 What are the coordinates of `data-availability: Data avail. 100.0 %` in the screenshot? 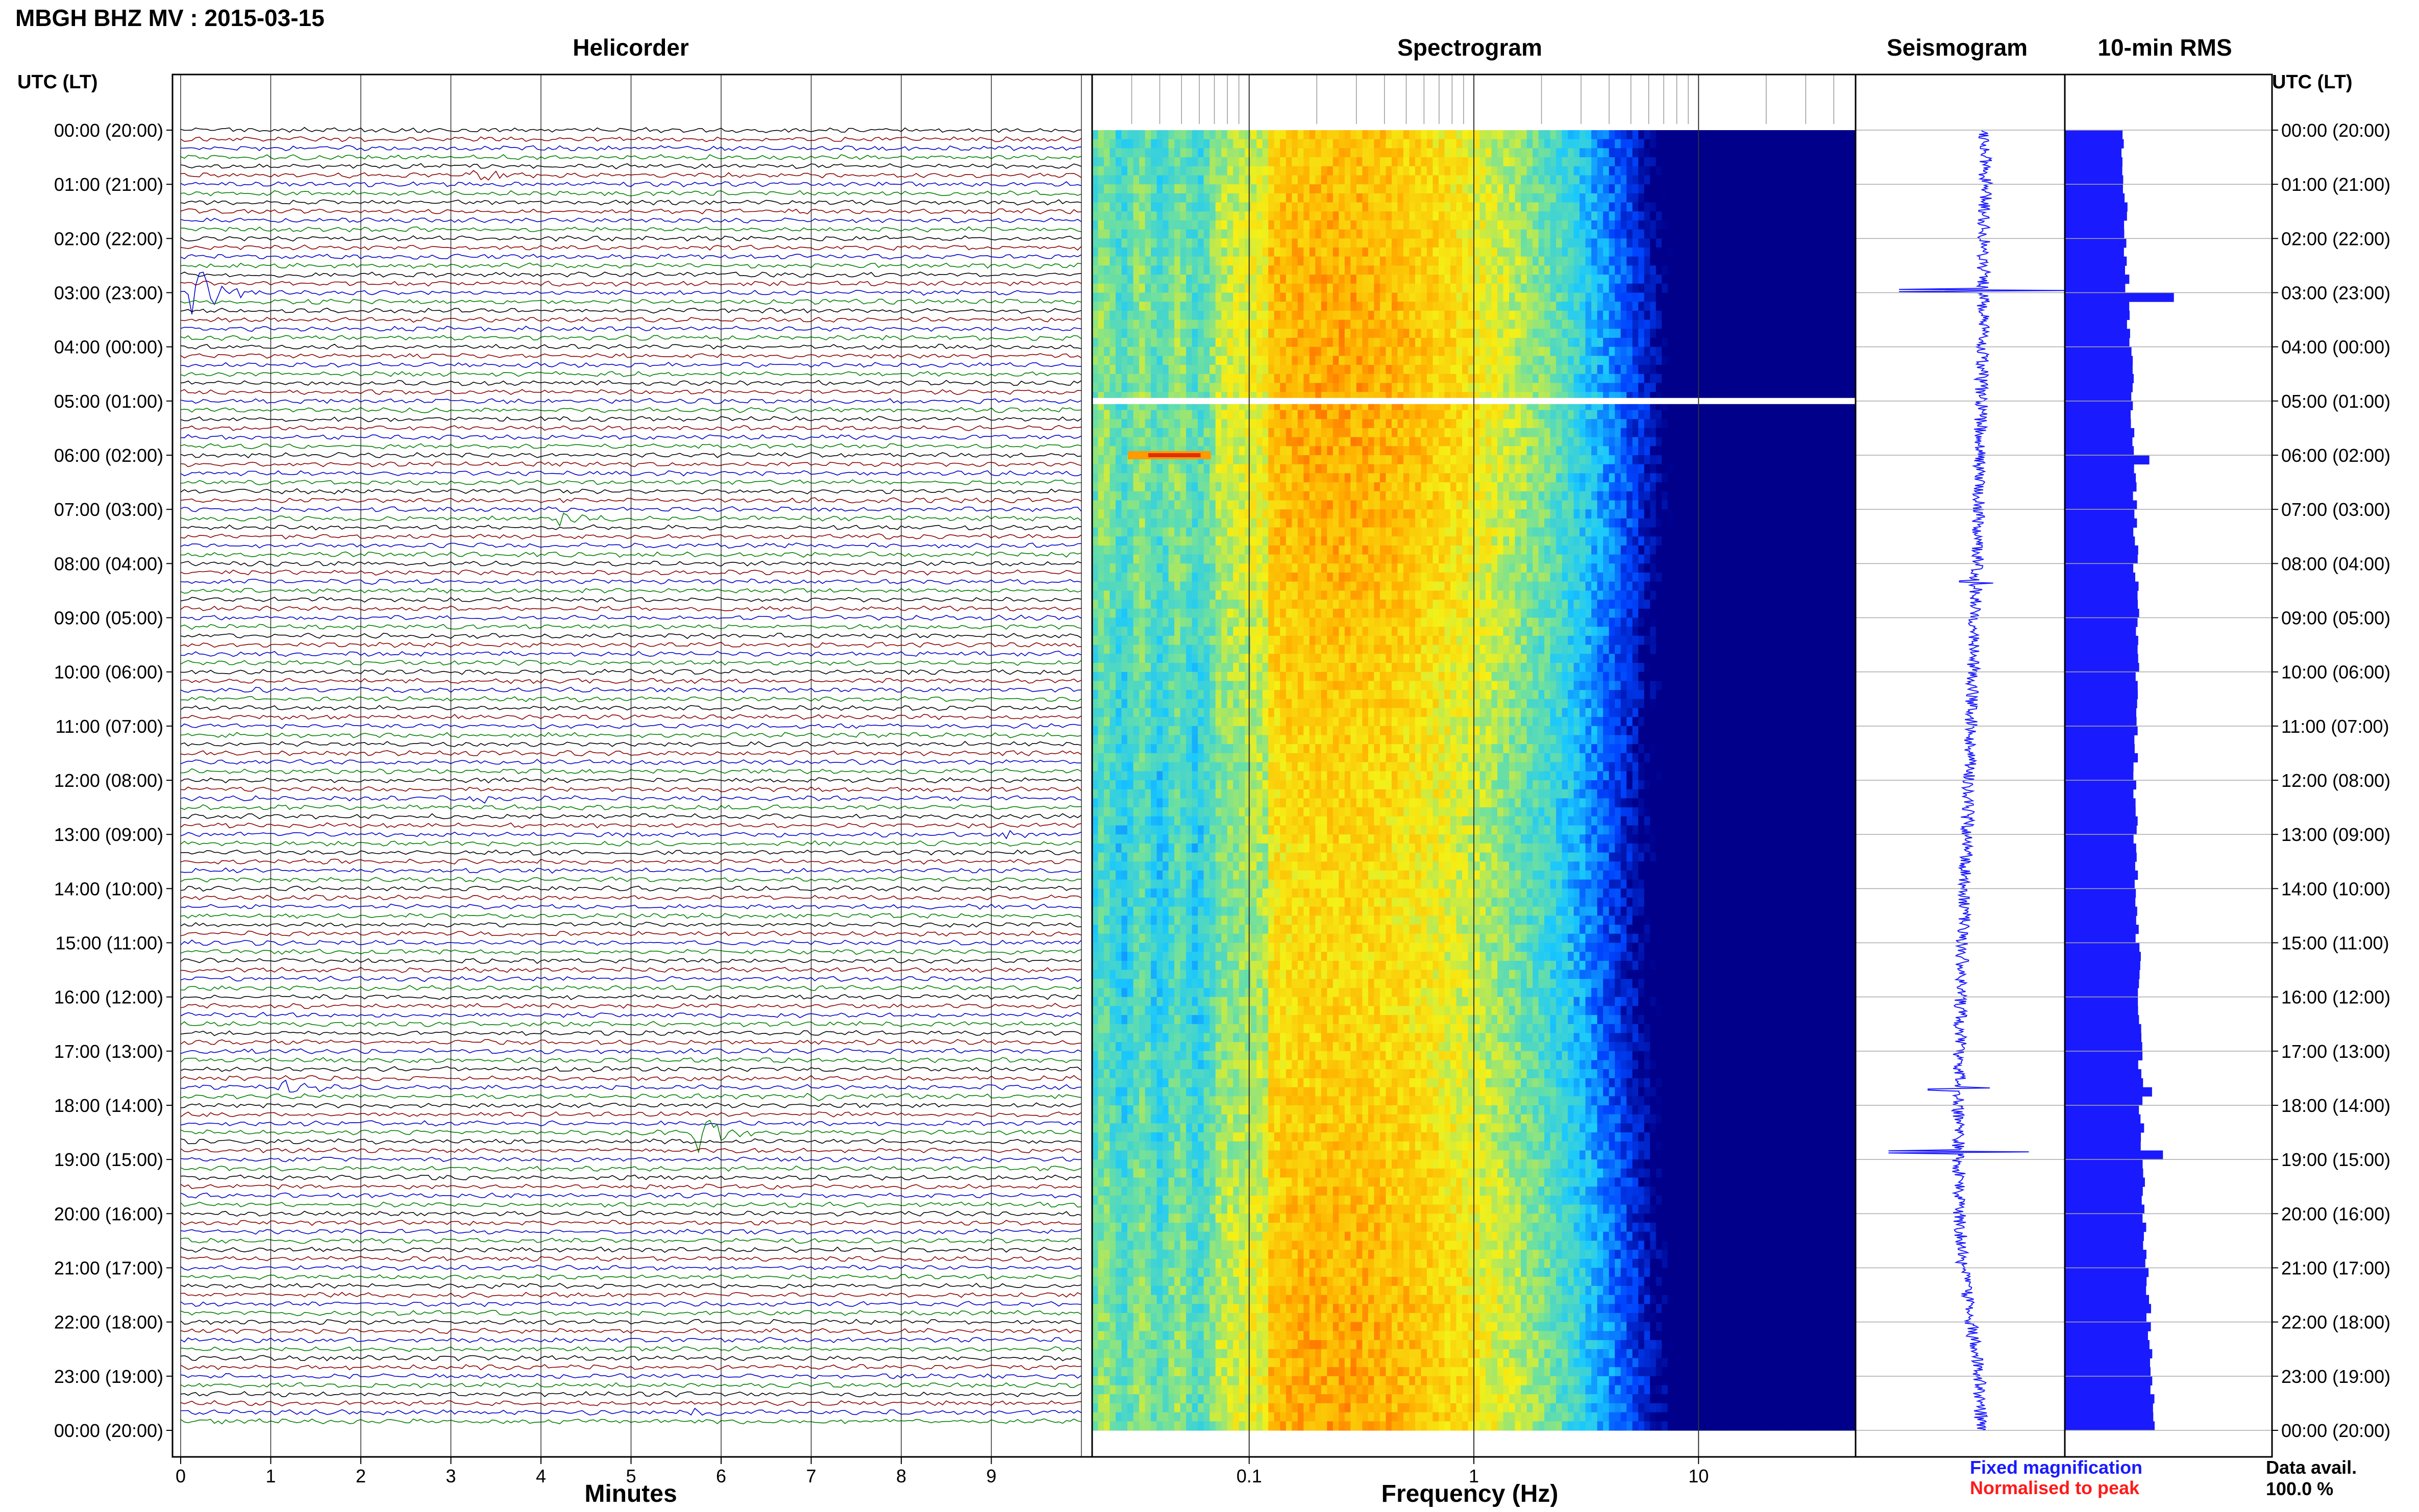 It's located at (2311, 1478).